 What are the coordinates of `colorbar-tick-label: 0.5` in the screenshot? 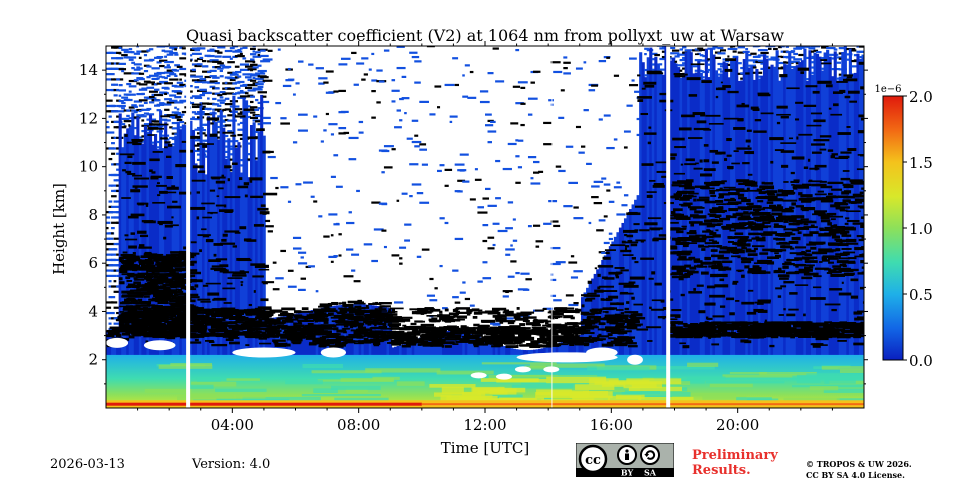 It's located at (921, 295).